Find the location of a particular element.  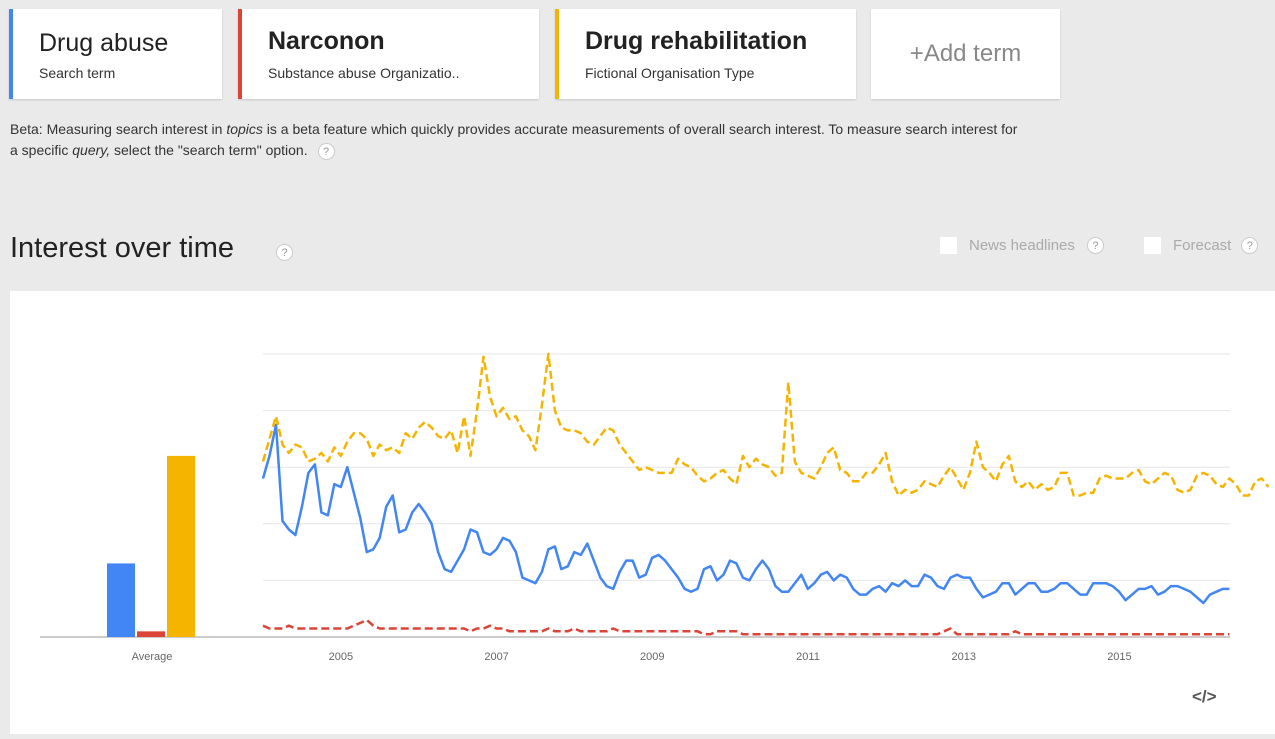

x-tick-label: 2005 is located at coordinates (341, 657).